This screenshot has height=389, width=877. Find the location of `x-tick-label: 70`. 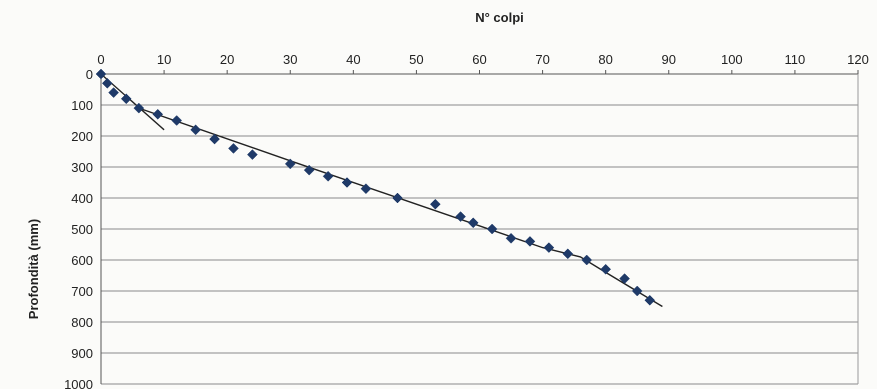

x-tick-label: 70 is located at coordinates (542, 59).